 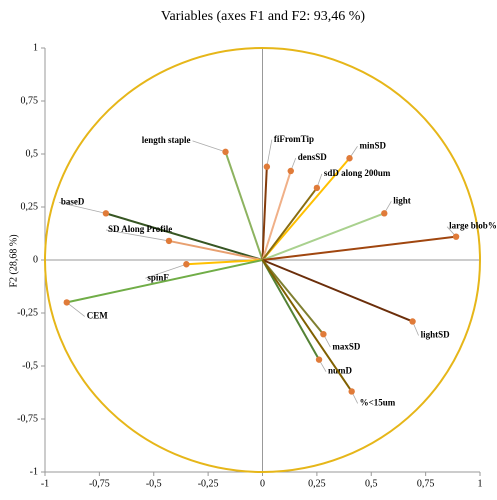 I want to click on point-label: baseD, so click(x=73, y=201).